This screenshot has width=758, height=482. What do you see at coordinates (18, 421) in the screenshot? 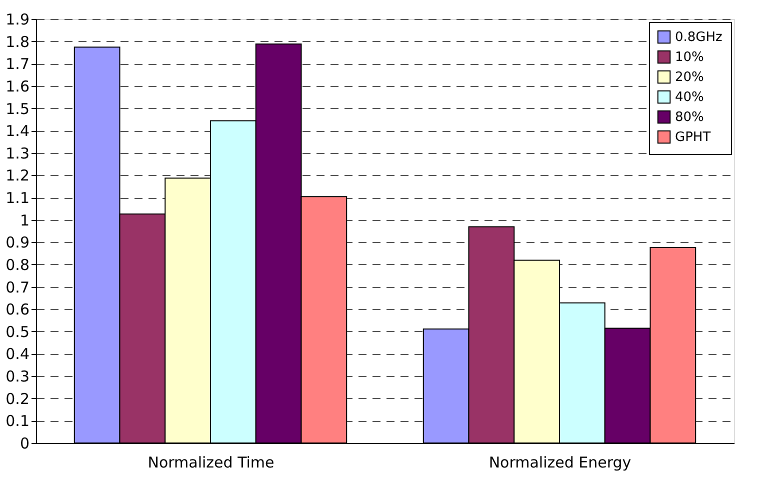
I see `y-tick-label: 0.1` at bounding box center [18, 421].